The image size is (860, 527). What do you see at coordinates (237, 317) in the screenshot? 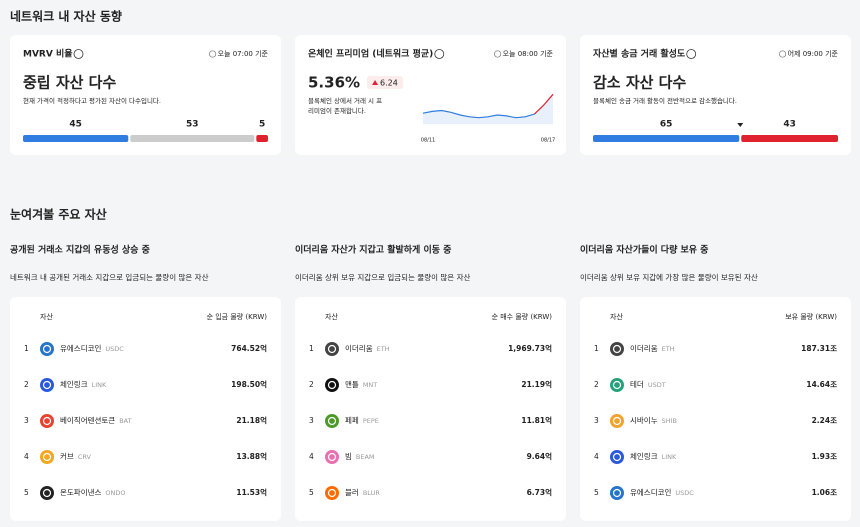
I see `column-header: 순 입금 물량 (KRW)` at bounding box center [237, 317].